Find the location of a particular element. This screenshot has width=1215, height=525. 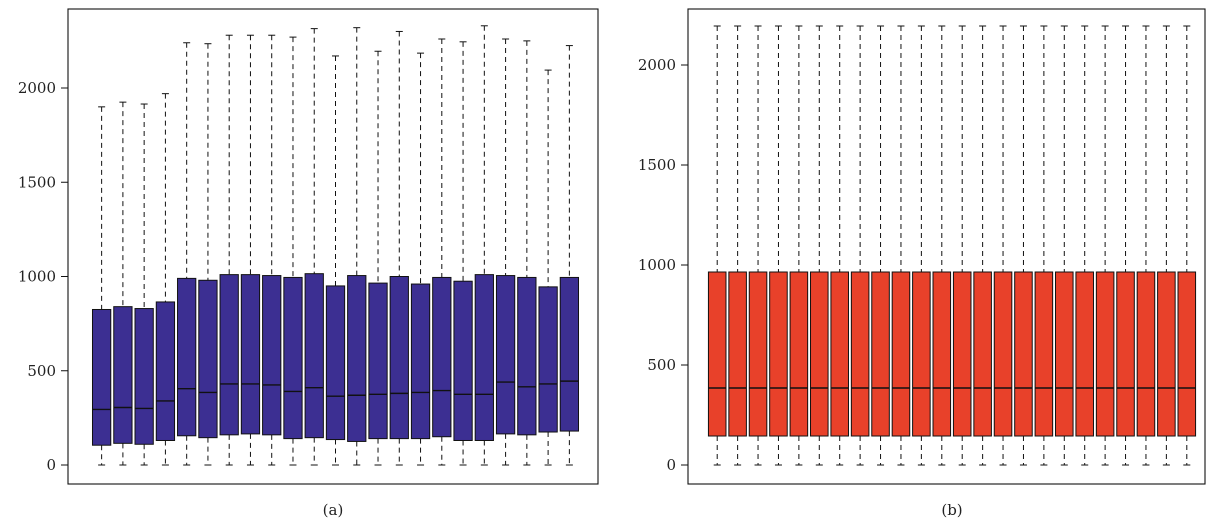

panel-b-caption: (b) is located at coordinates (951, 510).